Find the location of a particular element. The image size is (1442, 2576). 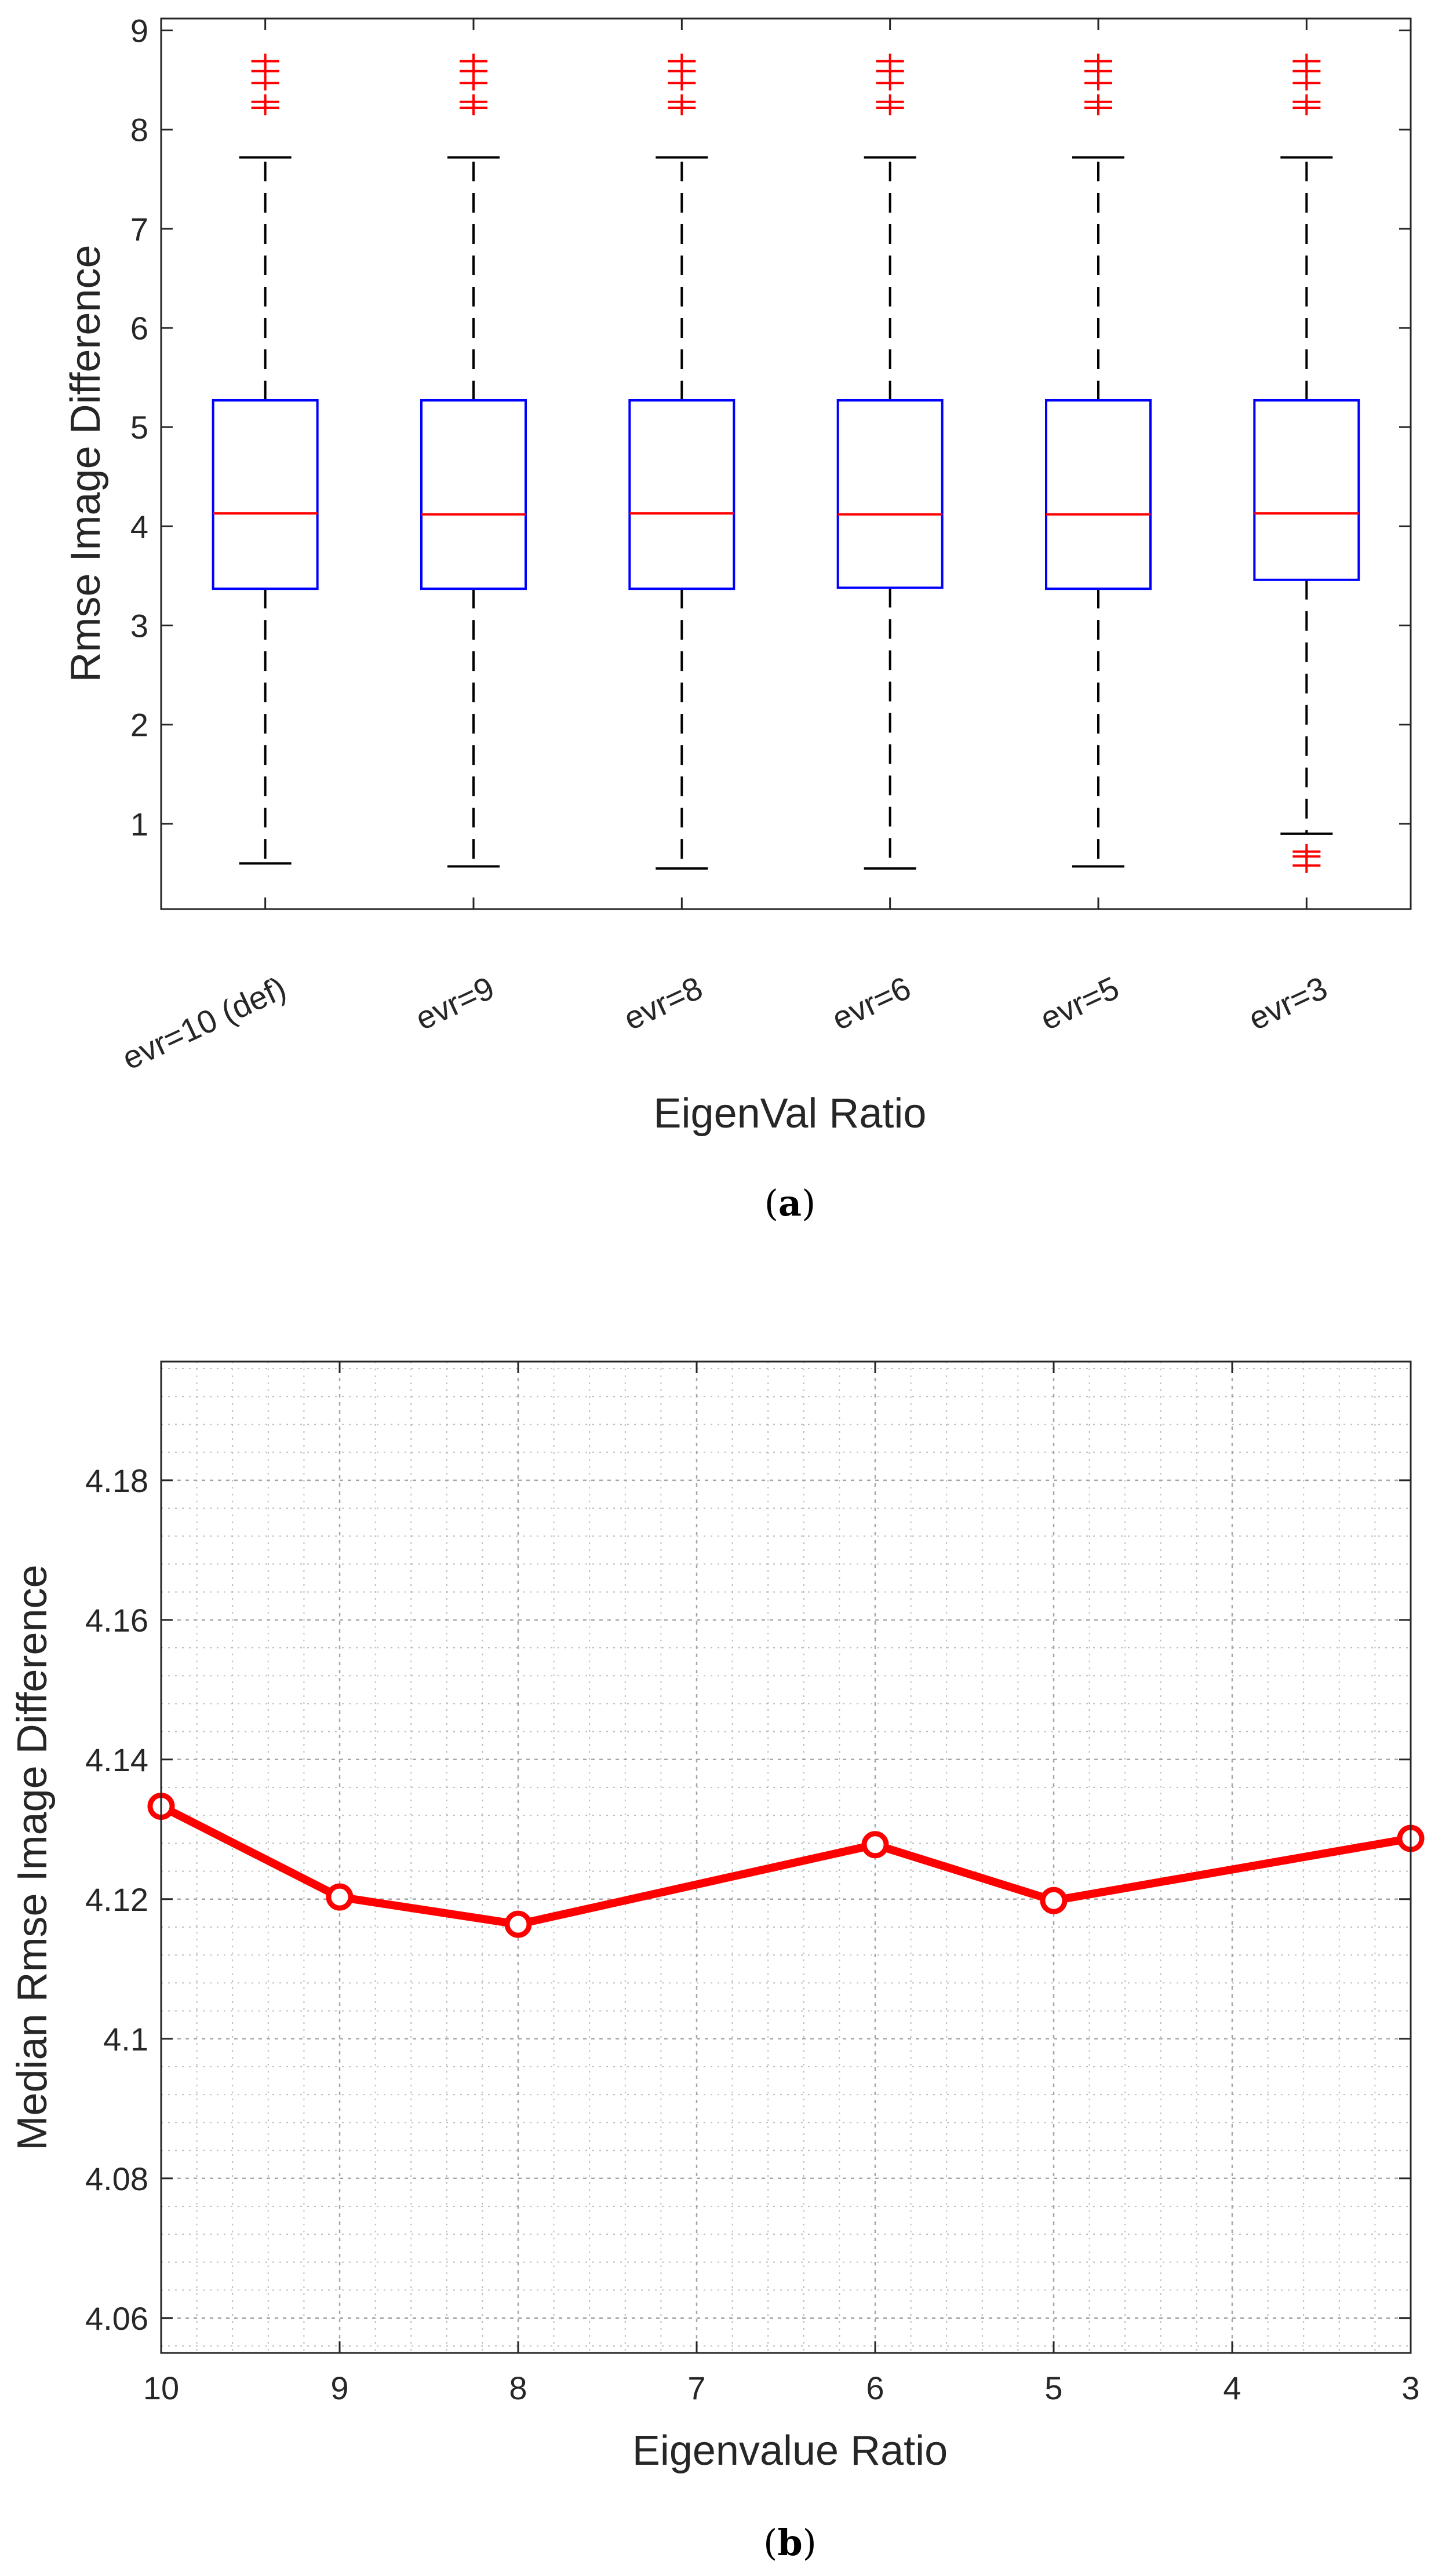

panel-b-caption-label: b is located at coordinates (789, 2543).